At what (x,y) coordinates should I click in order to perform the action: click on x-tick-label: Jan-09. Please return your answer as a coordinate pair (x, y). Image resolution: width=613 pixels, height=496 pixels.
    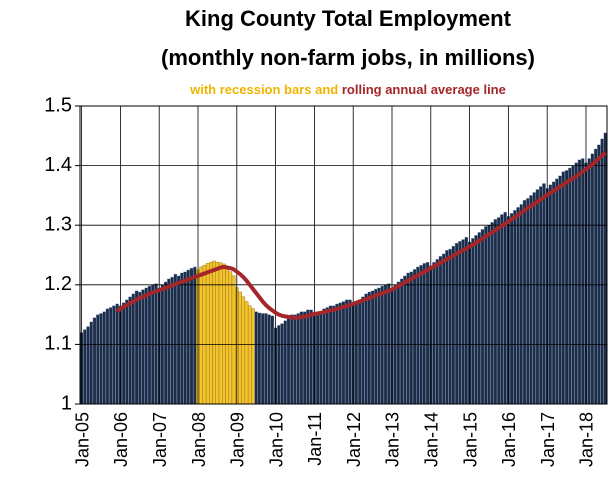
    Looking at the image, I should click on (238, 439).